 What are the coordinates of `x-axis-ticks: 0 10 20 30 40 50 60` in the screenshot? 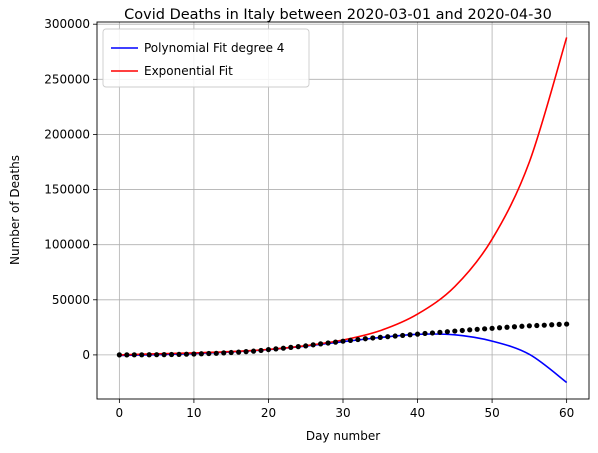 It's located at (345, 409).